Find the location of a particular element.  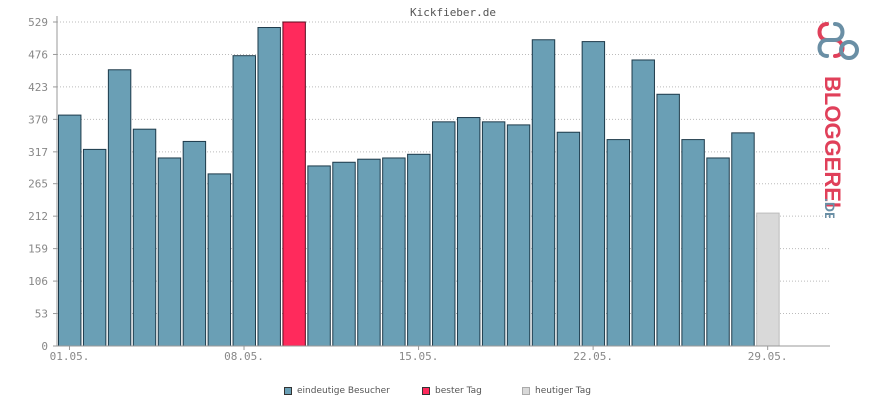

y-axis: 0 53 106 159 212 265 317 370 423 476 529 is located at coordinates (42, 184).